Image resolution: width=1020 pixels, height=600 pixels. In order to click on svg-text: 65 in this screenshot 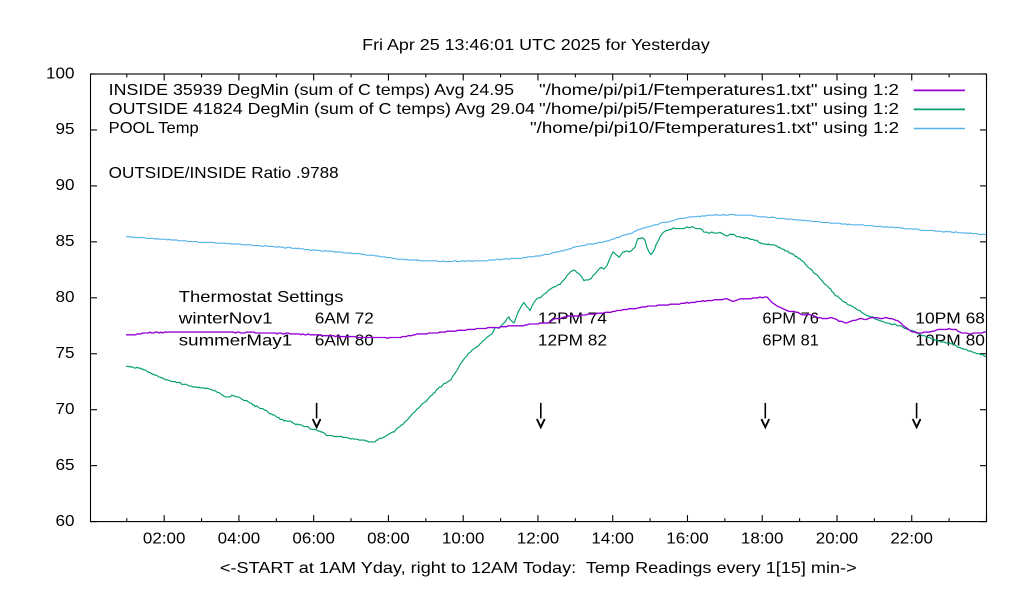, I will do `click(65, 465)`.